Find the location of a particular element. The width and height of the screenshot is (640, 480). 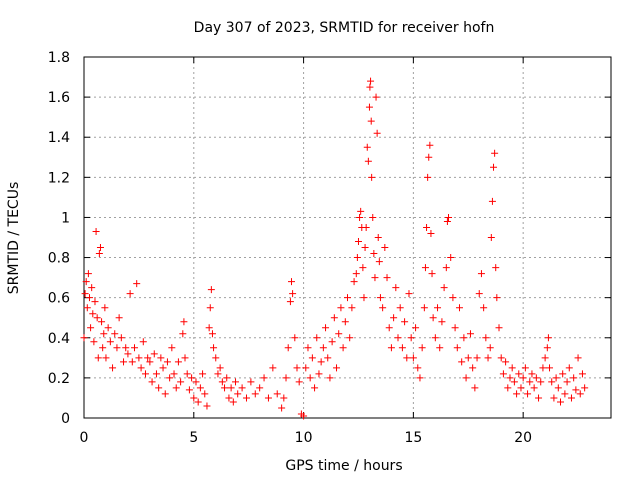

y-axis-label: SRMTID / TECUs is located at coordinates (14, 238).